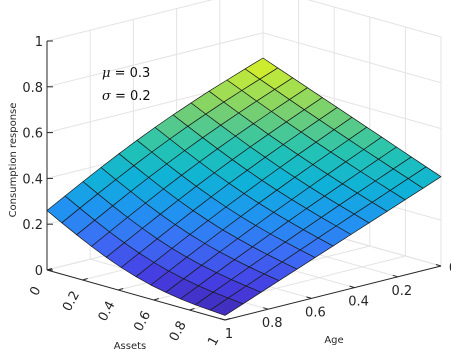 Image resolution: width=451 pixels, height=360 pixels. I want to click on z-tick-label: 0.2, so click(32, 225).